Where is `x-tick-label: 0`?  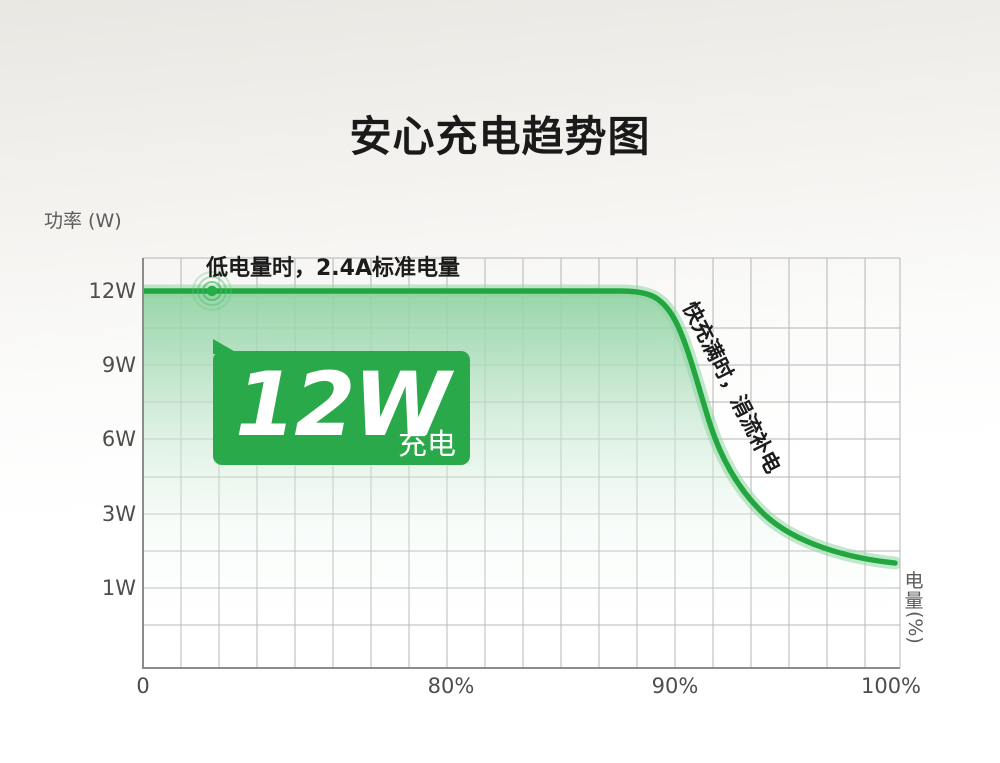
x-tick-label: 0 is located at coordinates (143, 686).